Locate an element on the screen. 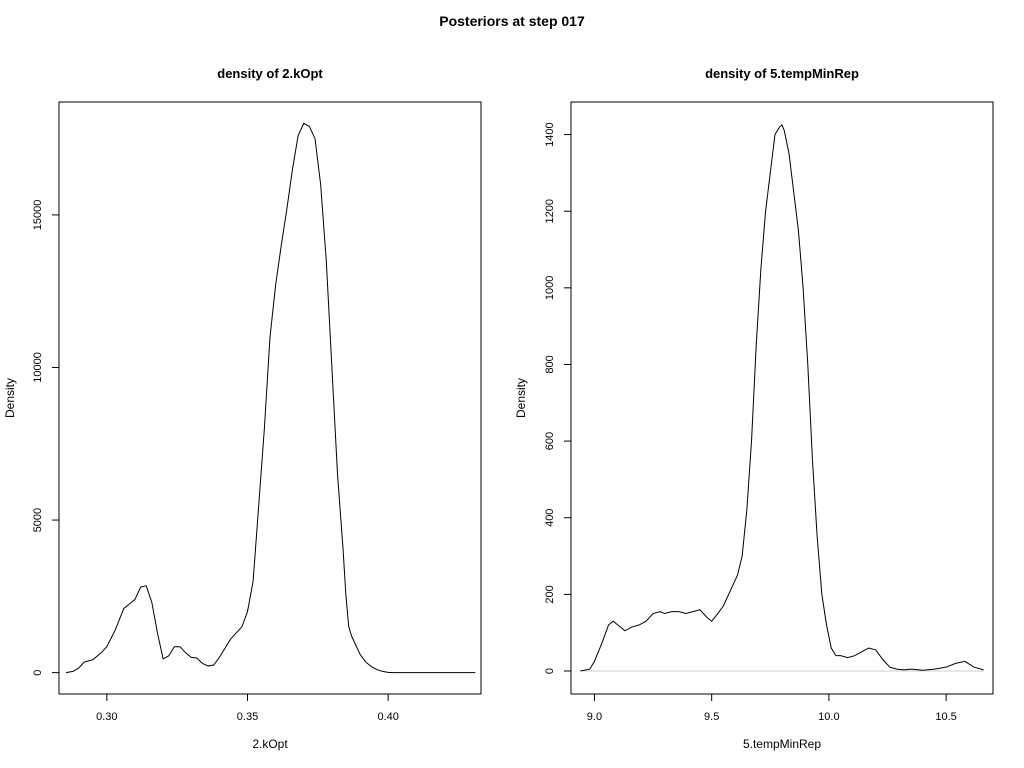 Image resolution: width=1024 pixels, height=768 pixels. y-tick-label: 1400 is located at coordinates (550, 134).